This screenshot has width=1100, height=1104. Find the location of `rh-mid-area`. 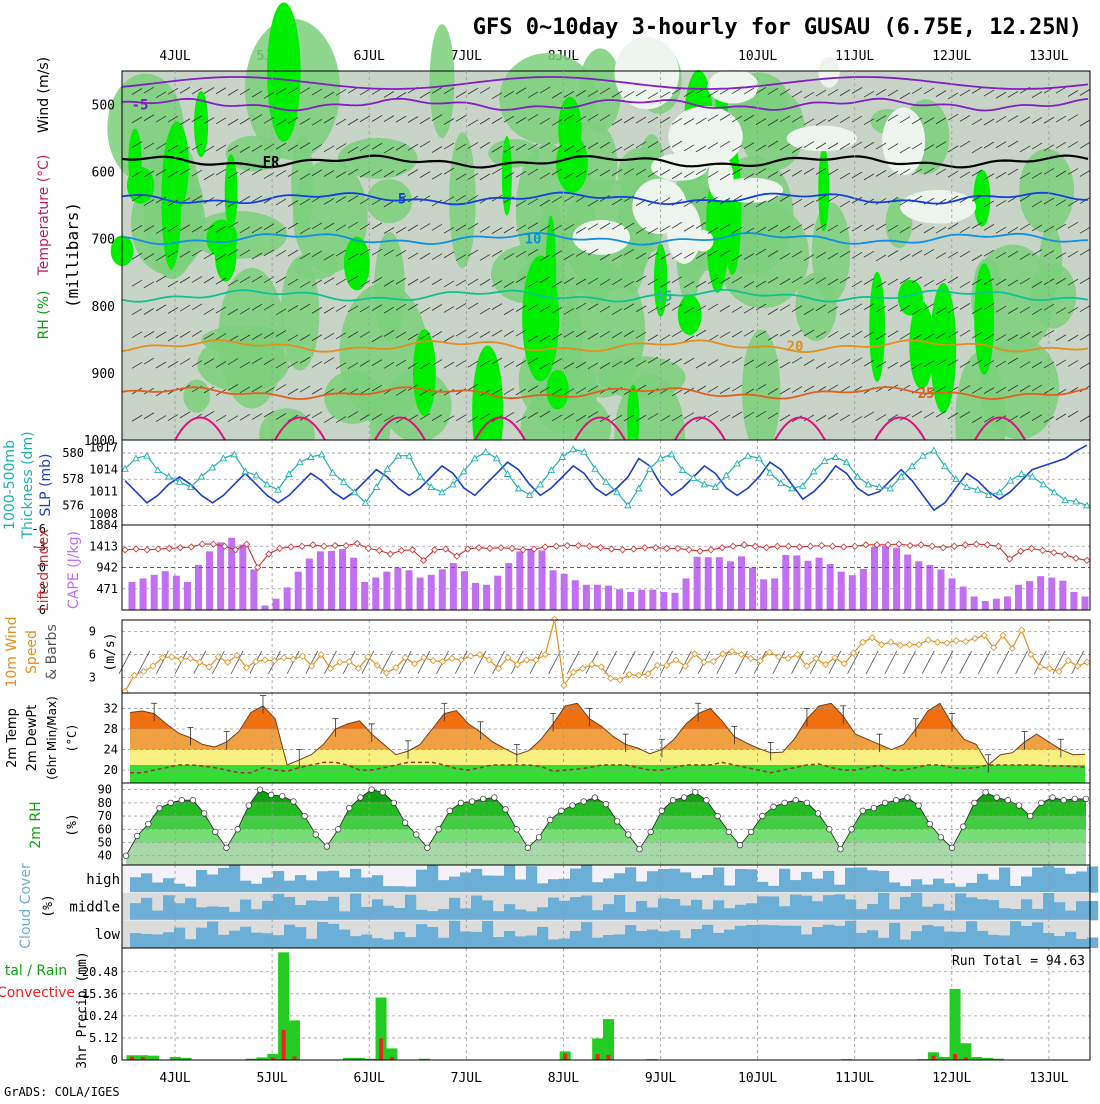

rh-mid-area is located at coordinates (300, 313).